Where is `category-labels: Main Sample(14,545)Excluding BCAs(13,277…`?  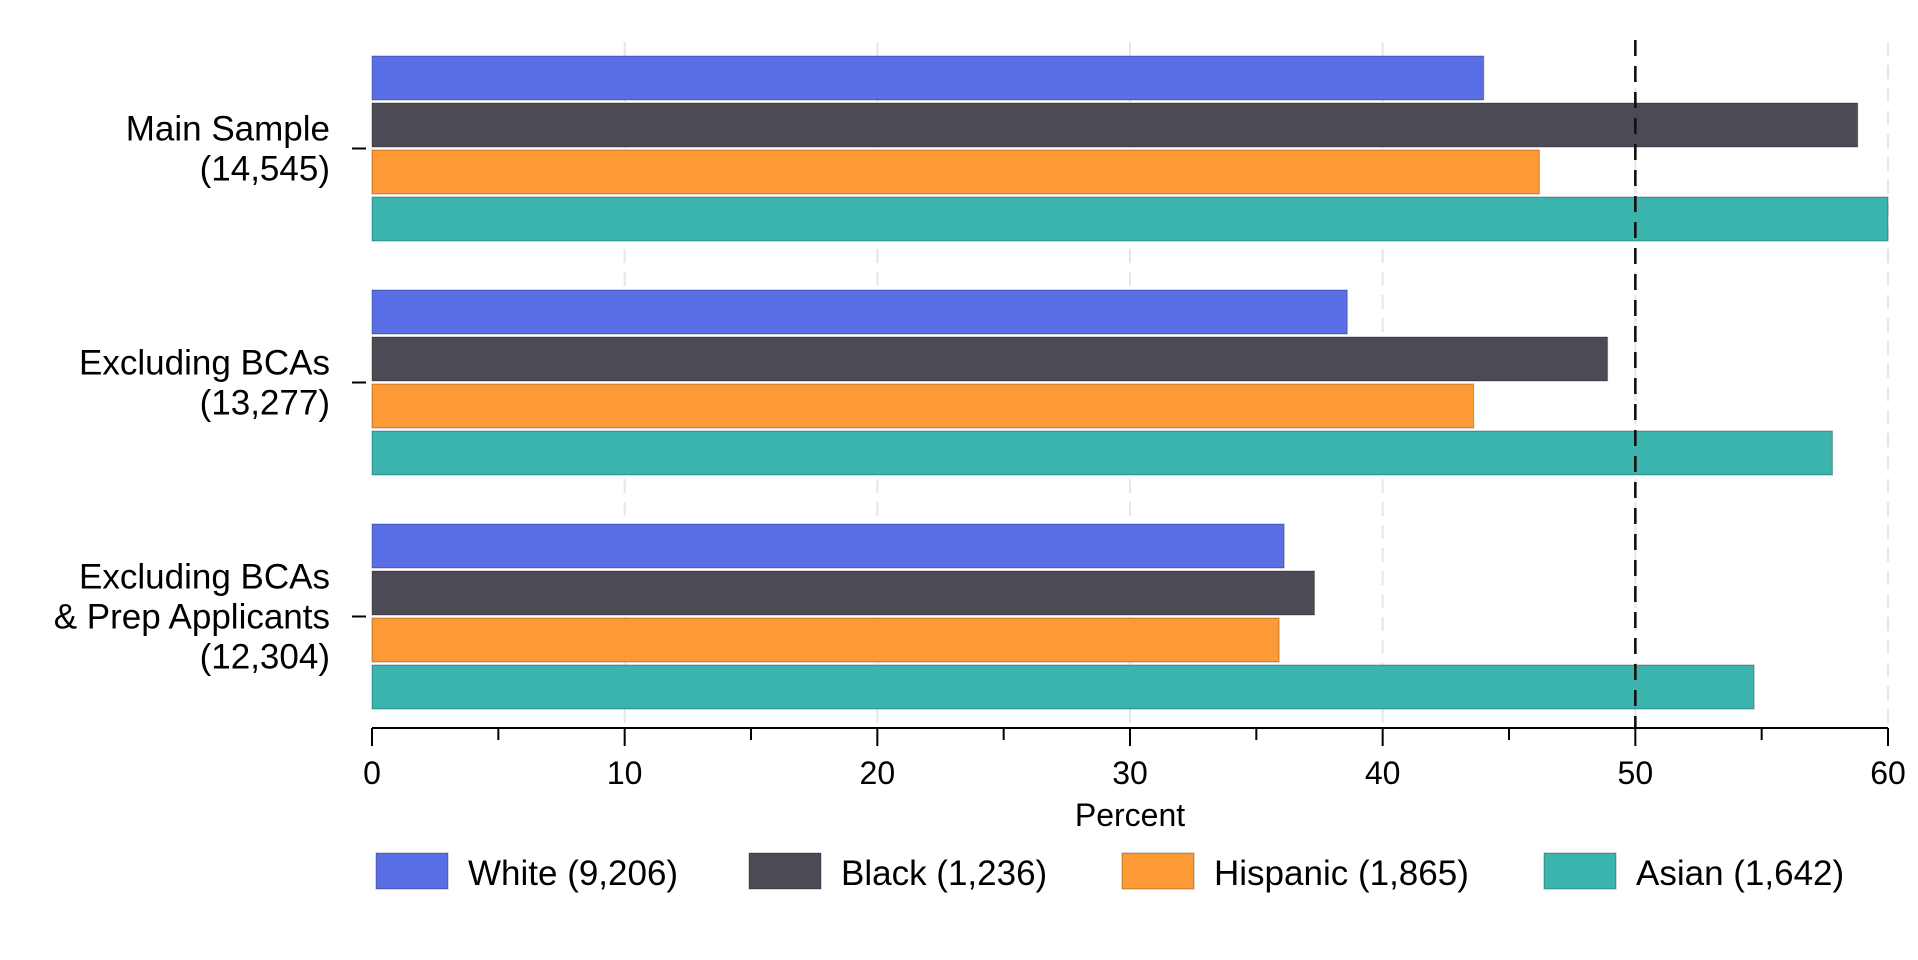
category-labels: Main Sample(14,545)Excluding BCAs(13,277… is located at coordinates (210, 393).